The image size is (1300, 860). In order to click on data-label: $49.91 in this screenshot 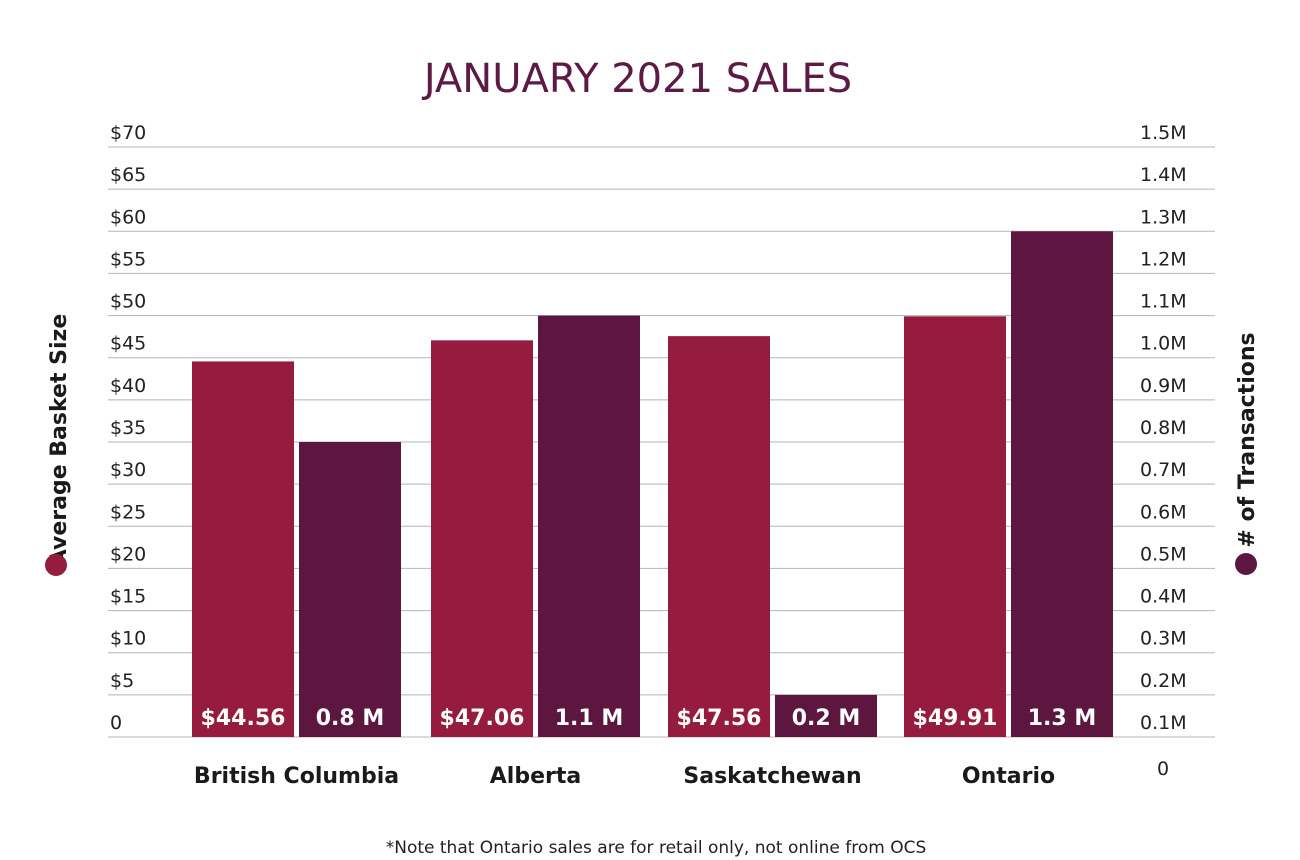, I will do `click(955, 718)`.